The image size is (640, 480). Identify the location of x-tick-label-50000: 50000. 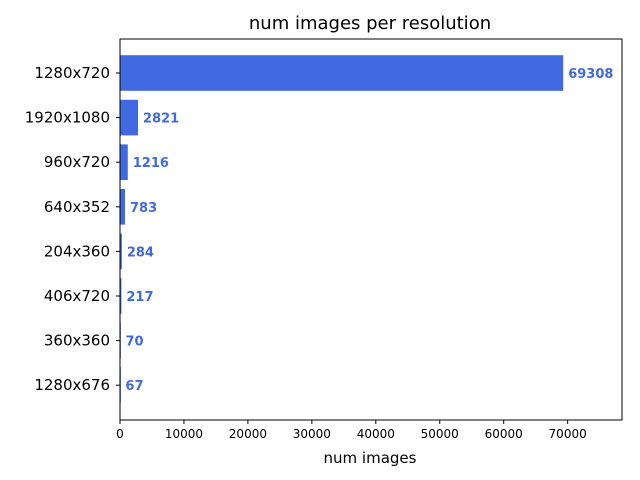
(440, 434).